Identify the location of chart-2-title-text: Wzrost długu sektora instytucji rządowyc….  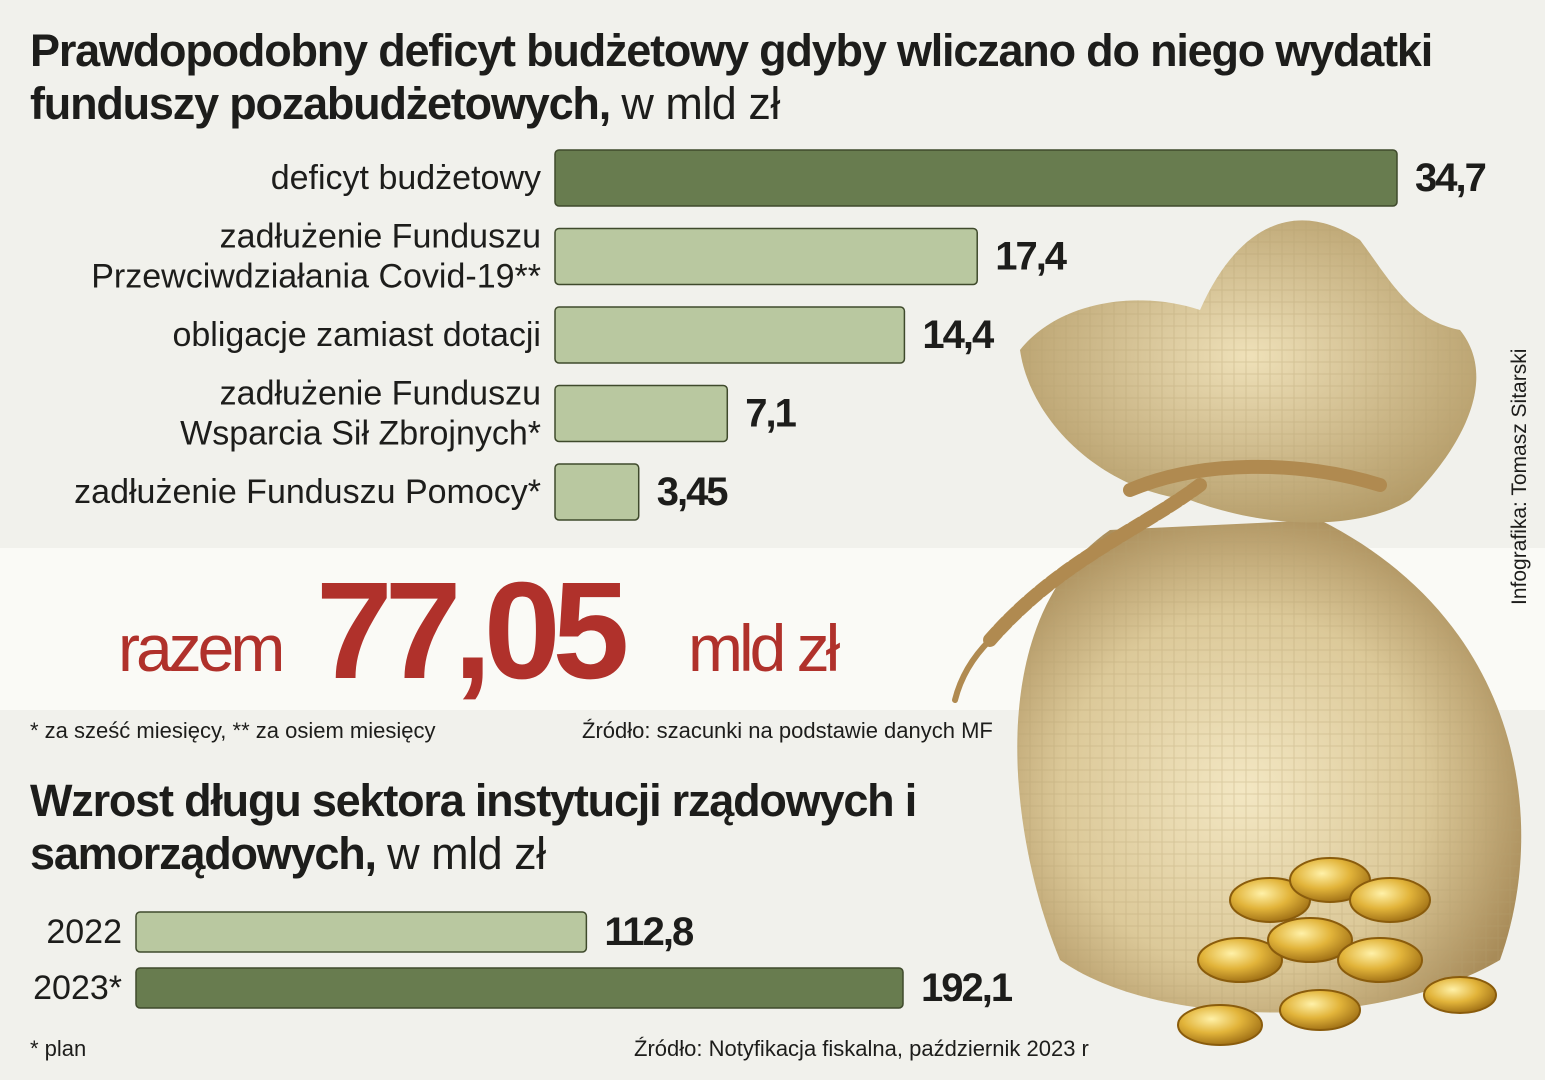
(473, 827).